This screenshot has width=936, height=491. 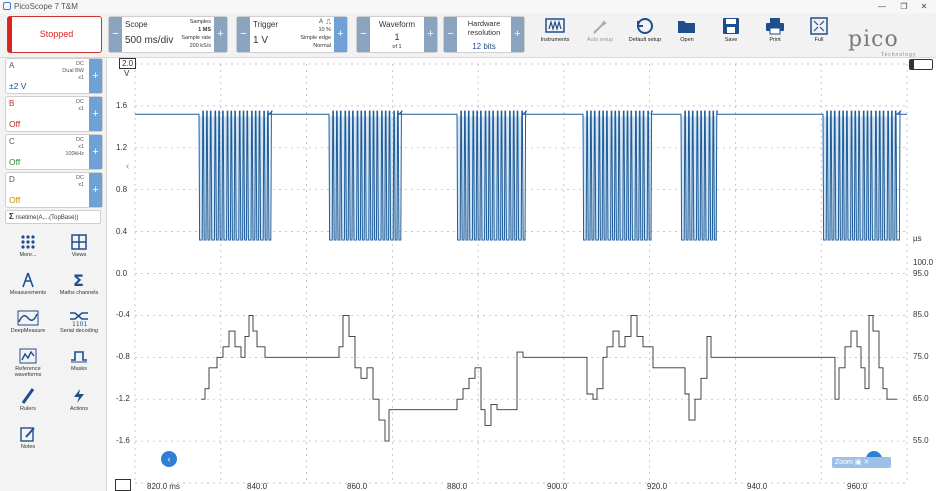 What do you see at coordinates (363, 34) in the screenshot?
I see `waveform-prev-button: −` at bounding box center [363, 34].